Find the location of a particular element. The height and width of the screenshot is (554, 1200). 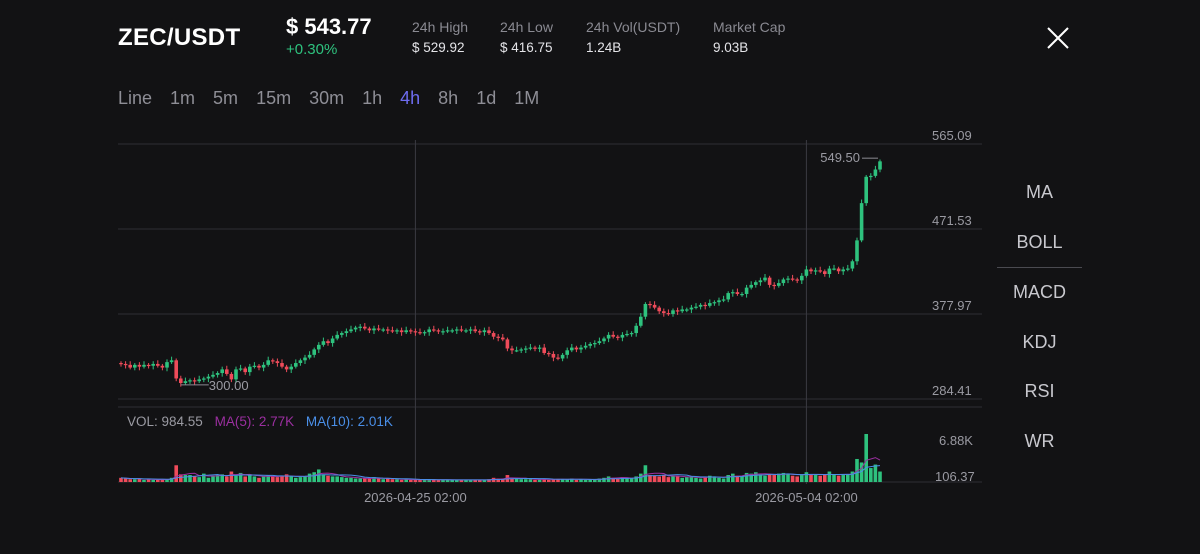

tab-line: Line is located at coordinates (135, 98).